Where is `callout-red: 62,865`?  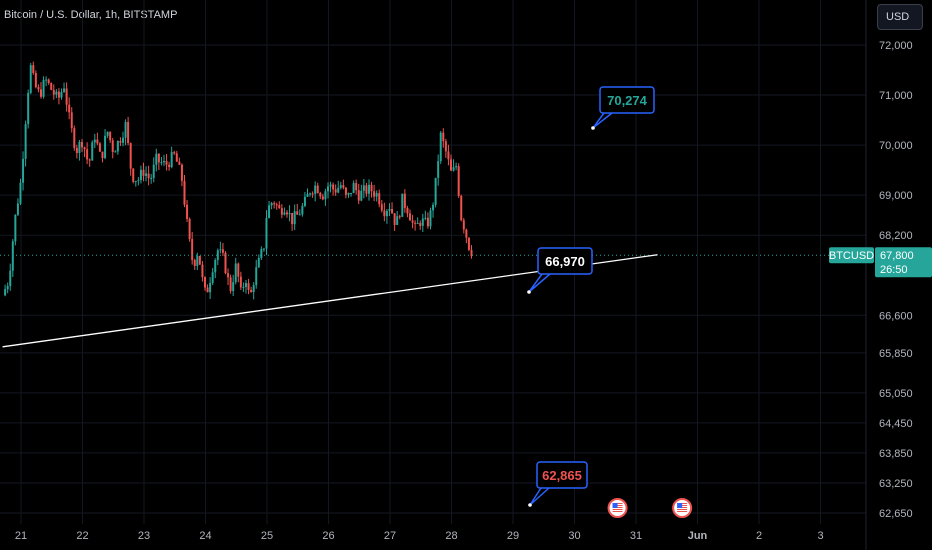
callout-red: 62,865 is located at coordinates (558, 484).